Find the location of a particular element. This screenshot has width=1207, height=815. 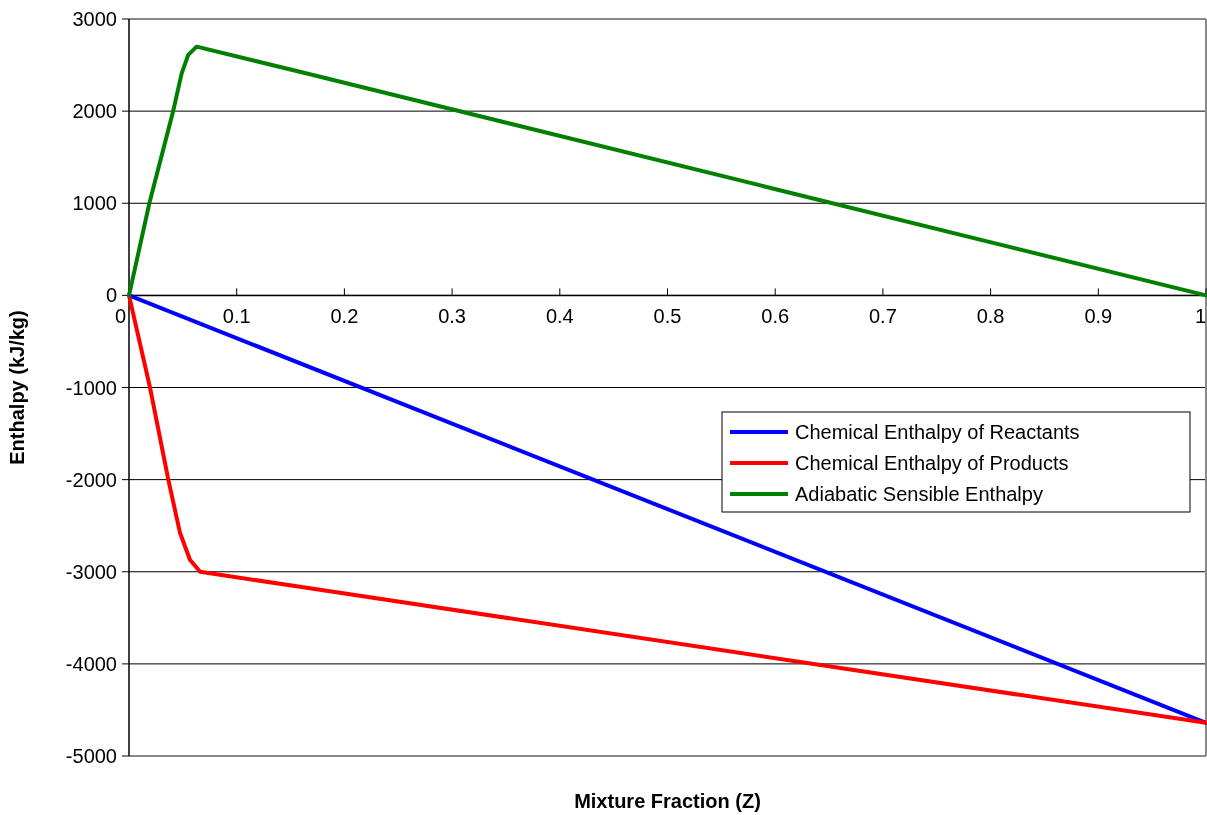

x-tick-label: 0.5 is located at coordinates (667, 316).